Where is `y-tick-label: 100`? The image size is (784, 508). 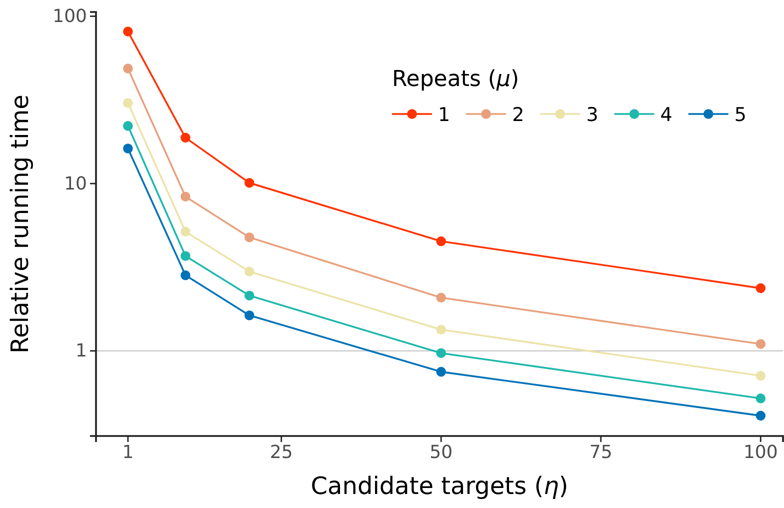
y-tick-label: 100 is located at coordinates (69, 16).